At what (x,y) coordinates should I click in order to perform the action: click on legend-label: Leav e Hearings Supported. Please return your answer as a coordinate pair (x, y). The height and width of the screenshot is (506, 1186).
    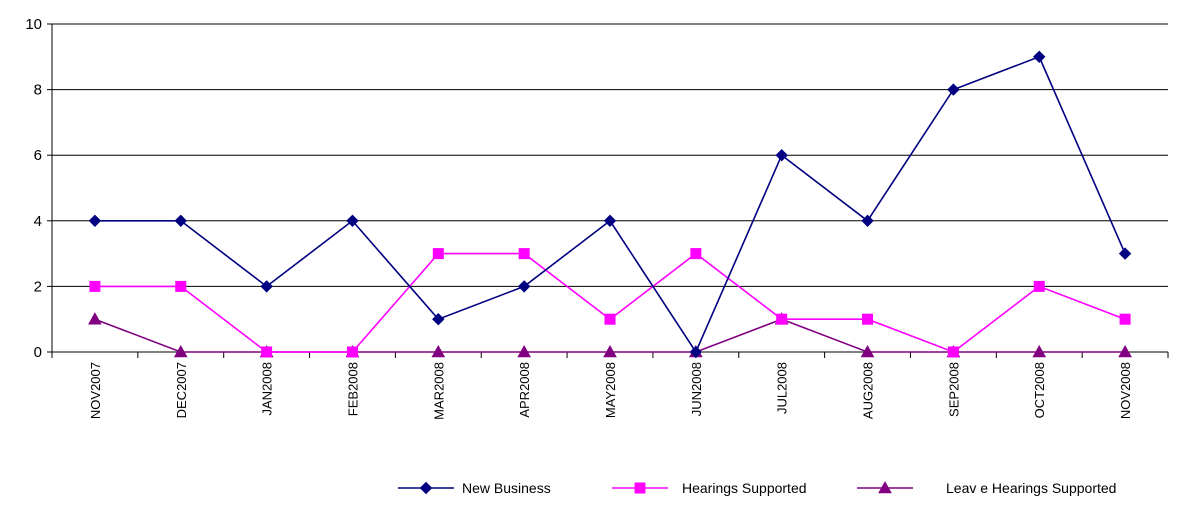
    Looking at the image, I should click on (1031, 488).